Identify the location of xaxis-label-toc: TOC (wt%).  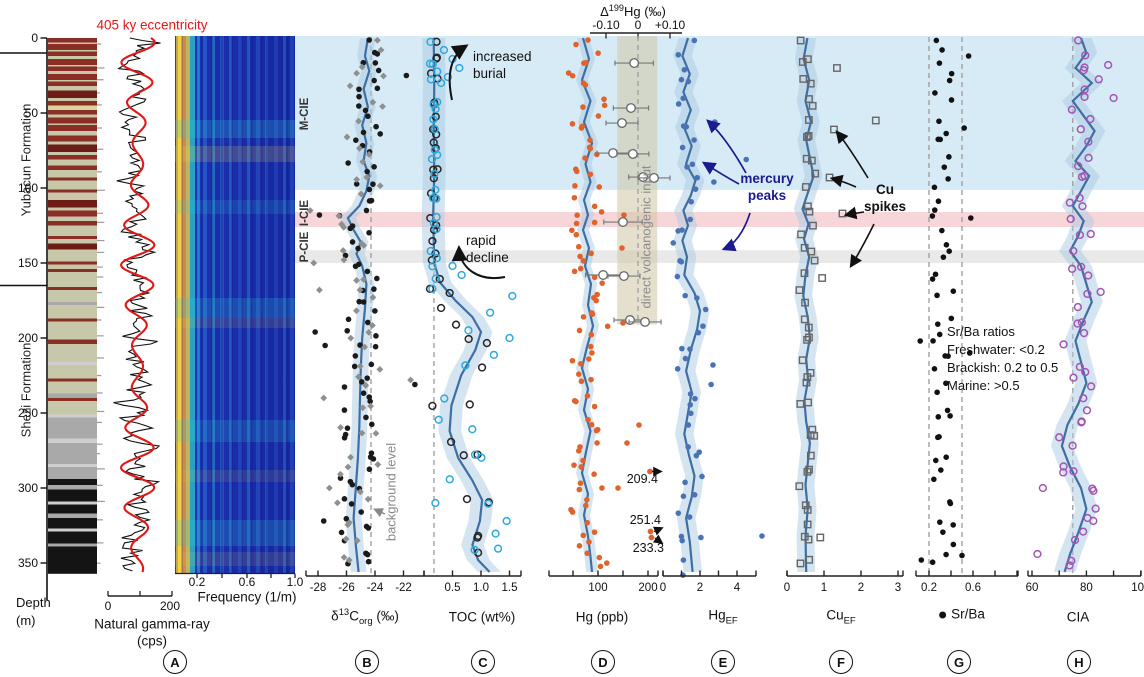
(482, 617).